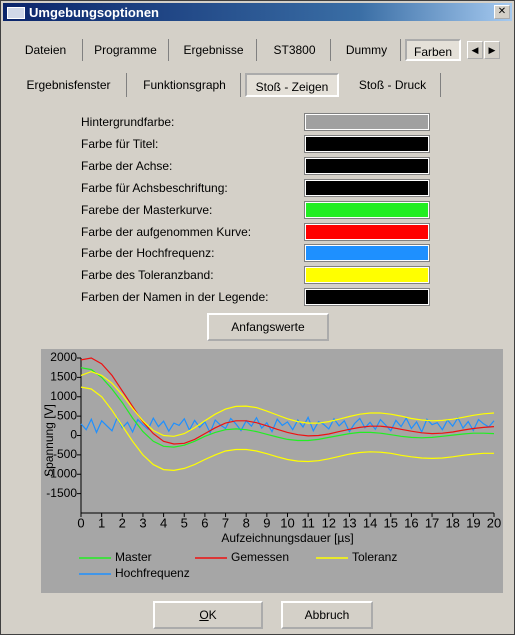 Image resolution: width=515 pixels, height=635 pixels. Describe the element at coordinates (452, 522) in the screenshot. I see `x-tick-label: 18` at that location.